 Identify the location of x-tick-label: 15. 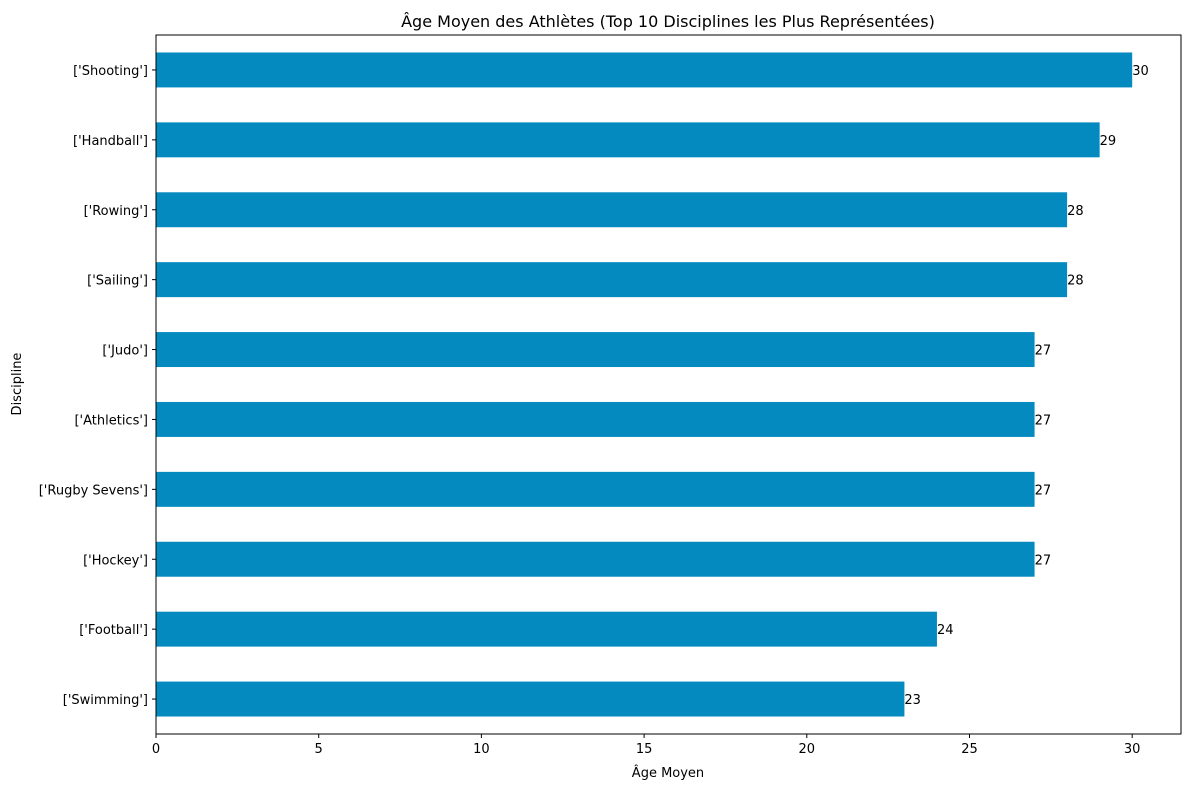
(644, 749).